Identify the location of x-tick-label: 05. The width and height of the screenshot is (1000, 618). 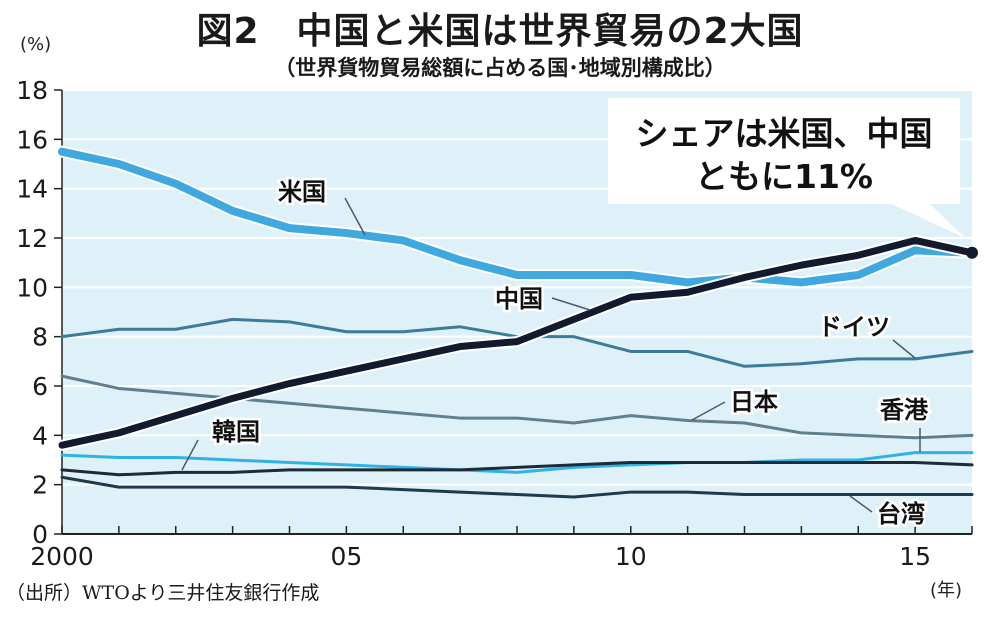
(346, 556).